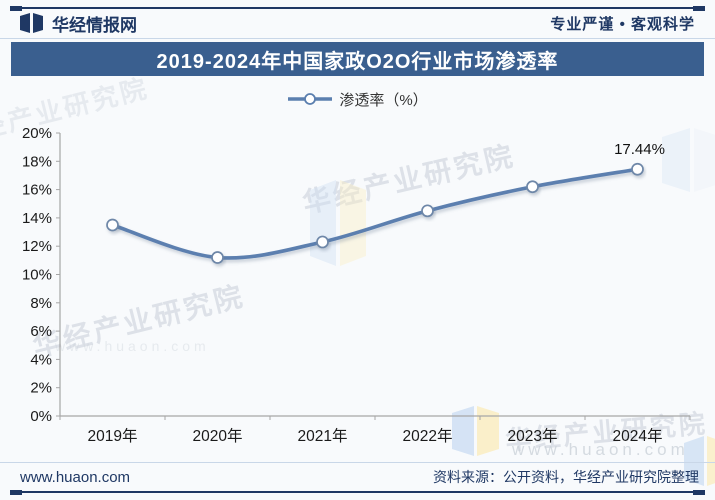 This screenshot has width=715, height=500. I want to click on legend-label: 渗透率（%）, so click(383, 100).